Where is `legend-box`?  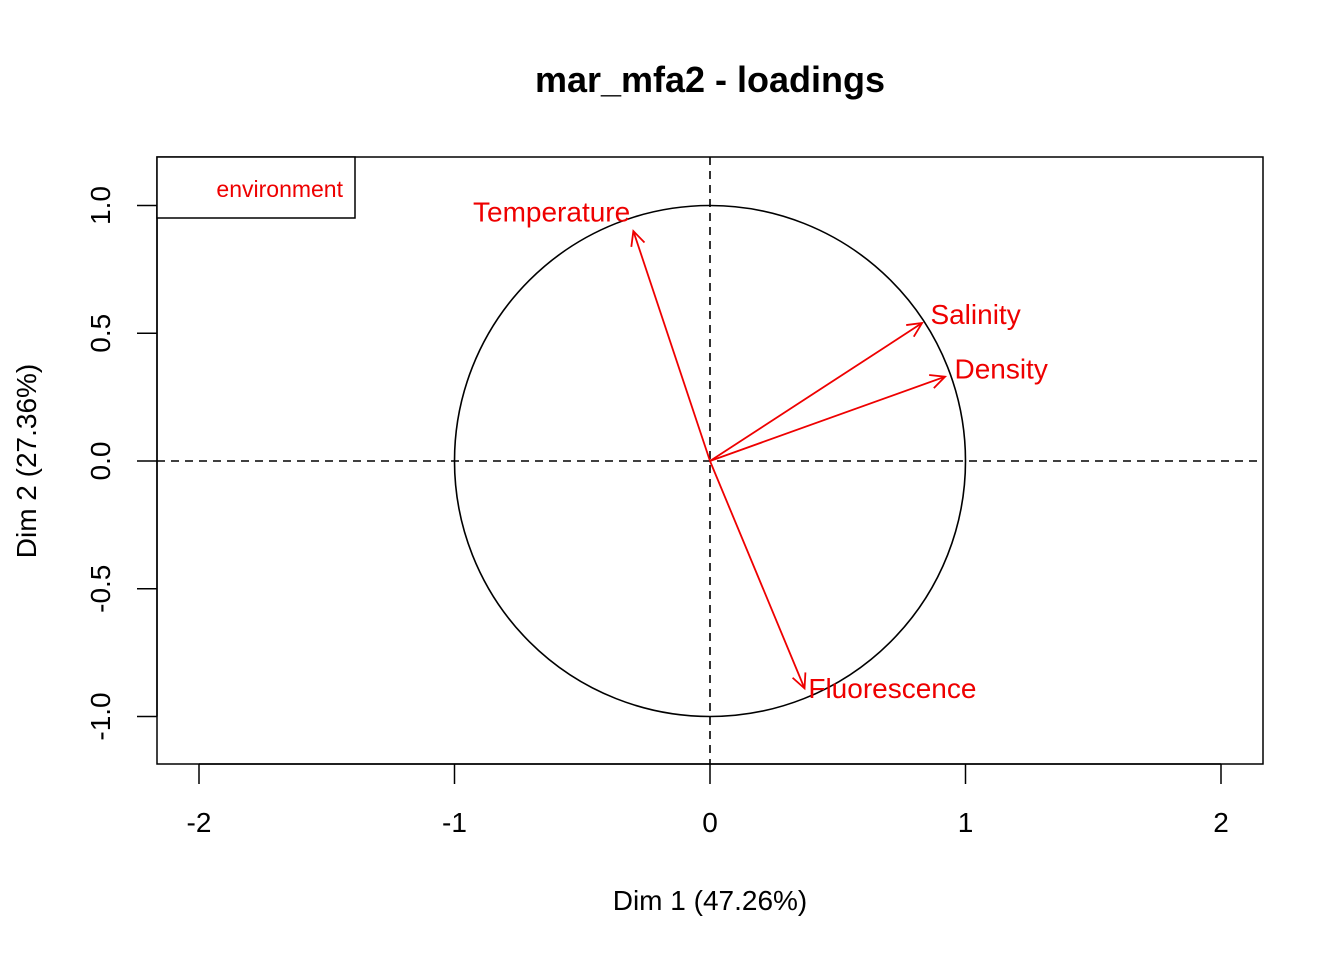
legend-box is located at coordinates (256, 187).